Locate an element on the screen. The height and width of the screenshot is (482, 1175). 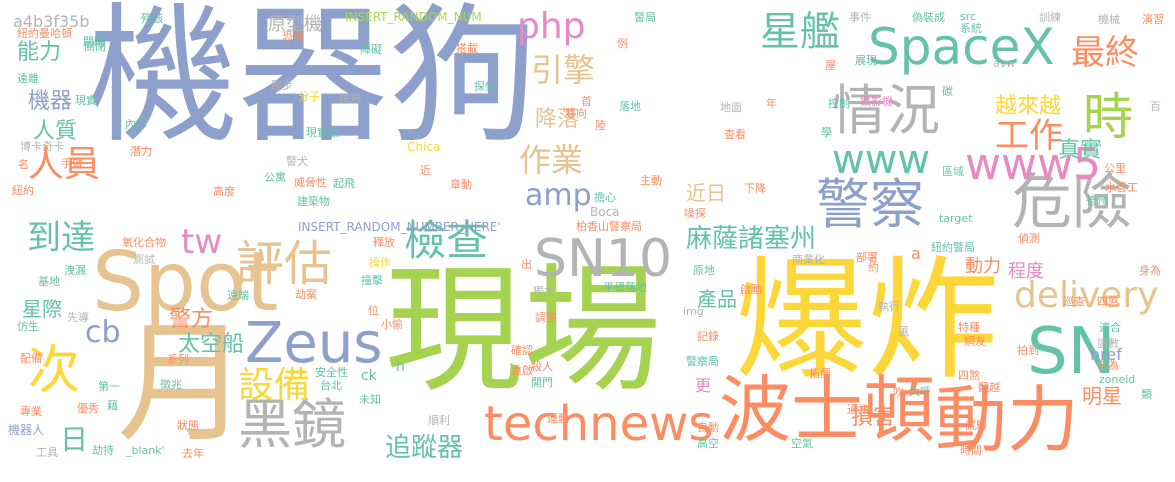
cloud-word: 星艦 is located at coordinates (800, 32).